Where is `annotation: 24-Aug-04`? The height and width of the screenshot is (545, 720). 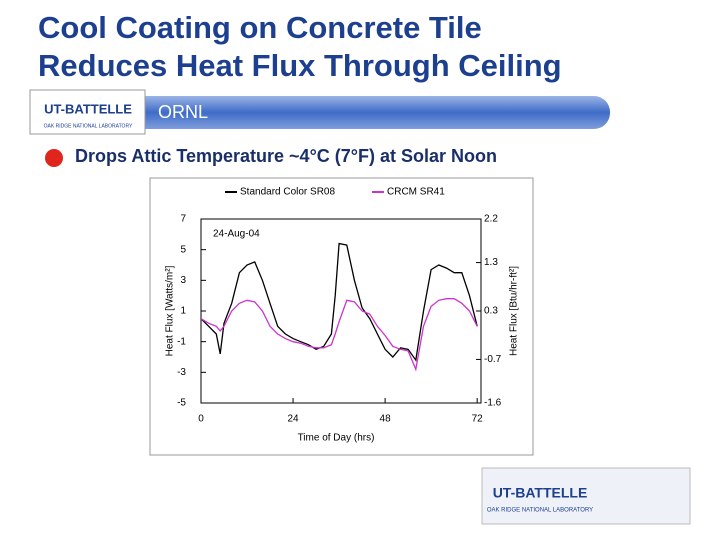 annotation: 24-Aug-04 is located at coordinates (236, 234).